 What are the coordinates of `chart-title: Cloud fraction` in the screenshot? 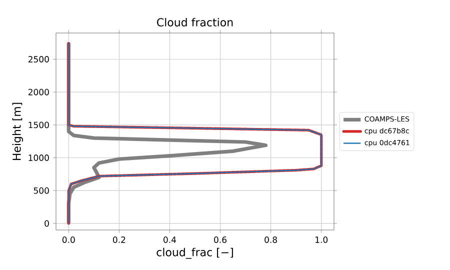 It's located at (195, 22).